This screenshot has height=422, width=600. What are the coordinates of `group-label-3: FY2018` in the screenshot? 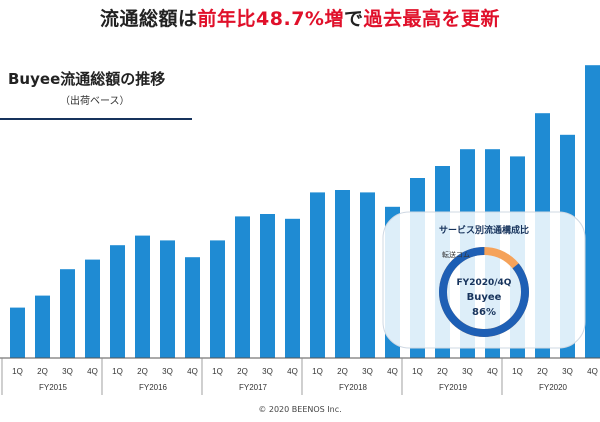 It's located at (353, 387).